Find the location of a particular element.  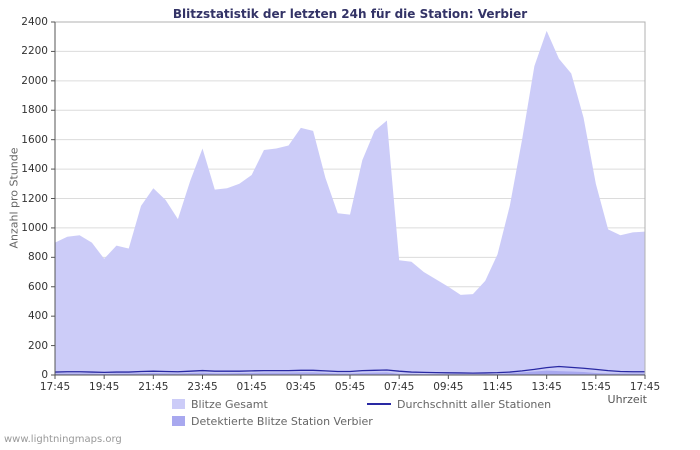

legend-item-detektierte: Detektierte Blitze Station Verbier is located at coordinates (272, 421).